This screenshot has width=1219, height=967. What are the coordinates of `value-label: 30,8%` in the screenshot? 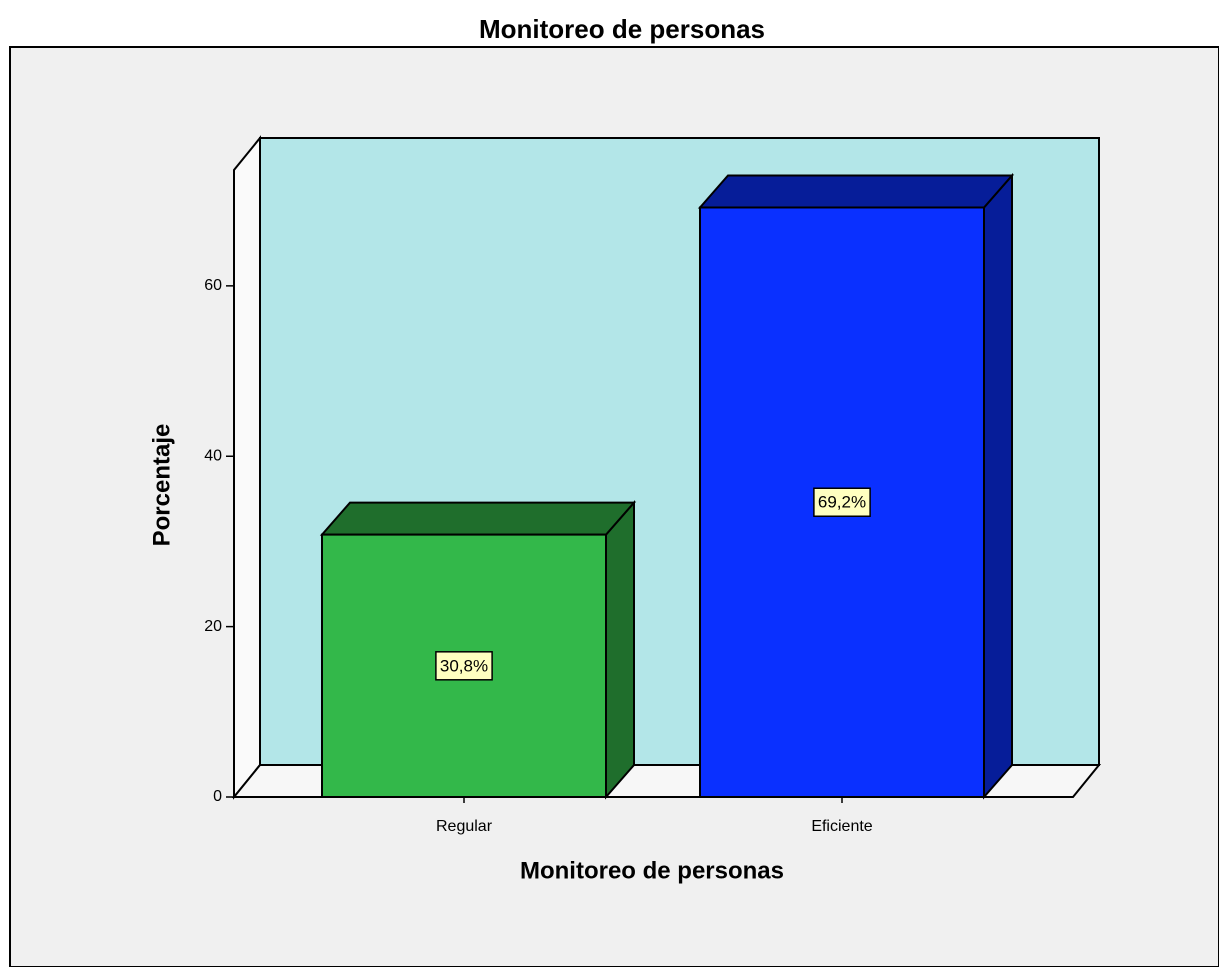 It's located at (464, 665).